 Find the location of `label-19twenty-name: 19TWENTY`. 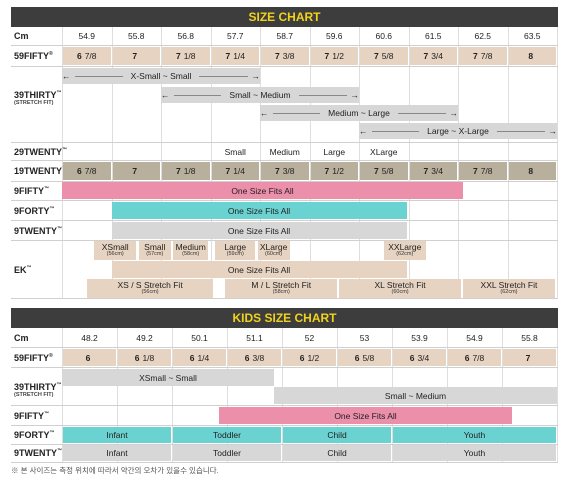

label-19twenty-name: 19TWENTY is located at coordinates (38, 171).